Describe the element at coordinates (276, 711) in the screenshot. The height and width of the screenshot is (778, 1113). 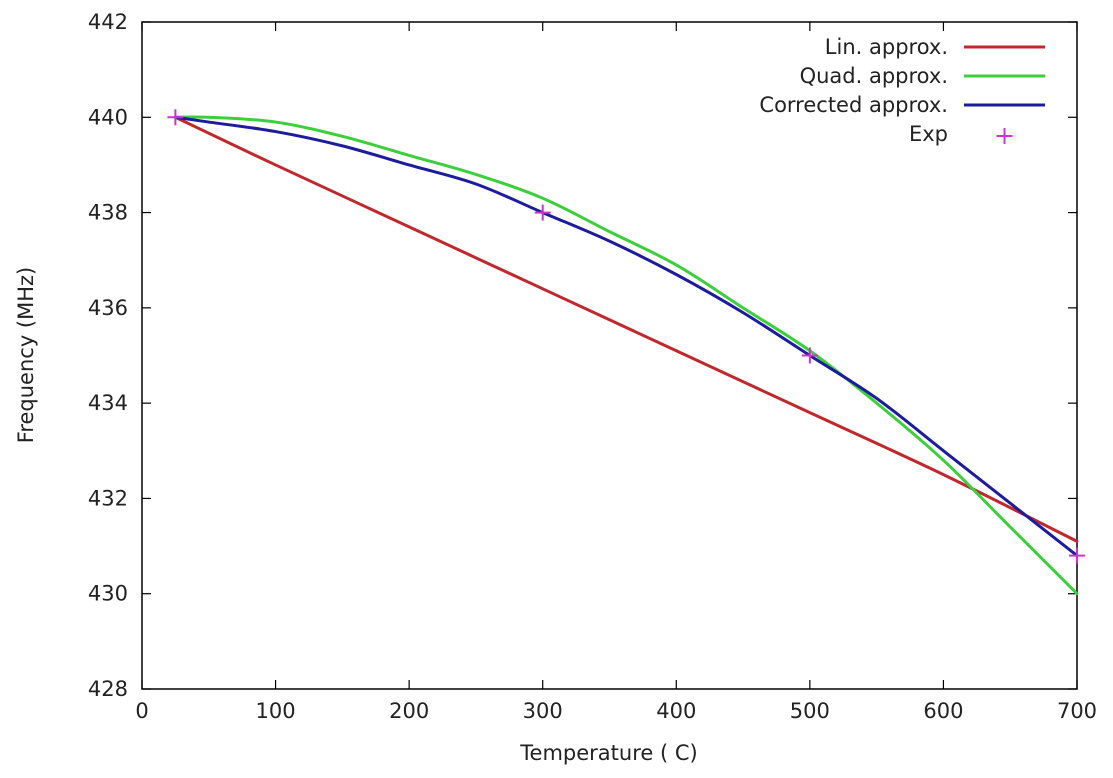
I see `x-tick-label: 100` at that location.